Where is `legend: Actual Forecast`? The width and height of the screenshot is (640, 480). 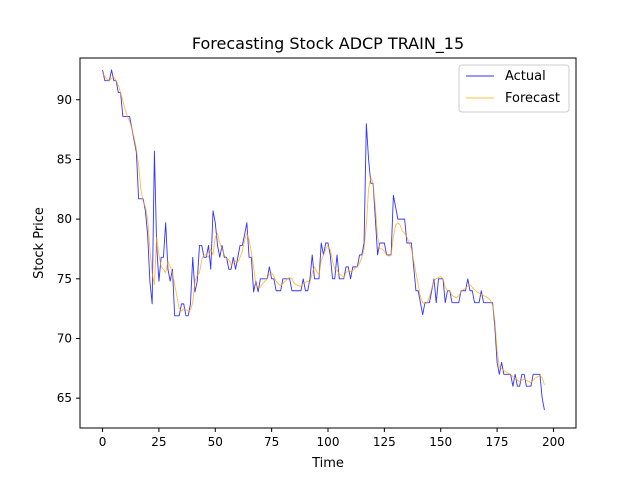
legend: Actual Forecast is located at coordinates (514, 88).